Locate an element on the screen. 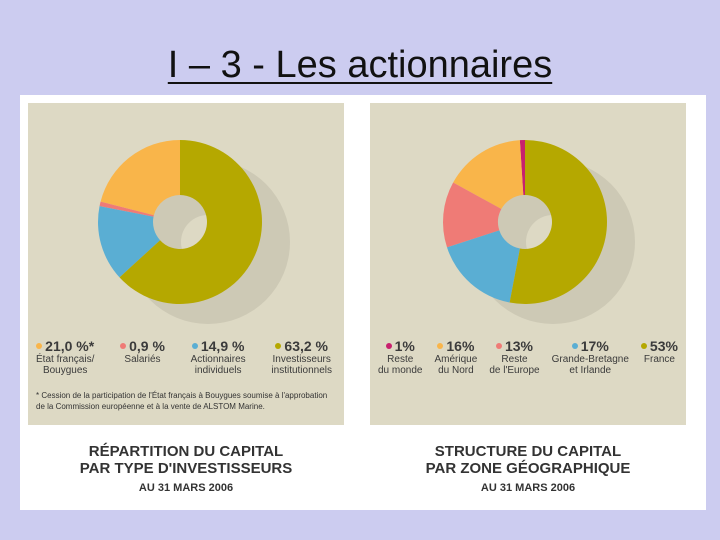  value-label: 0,9 % is located at coordinates (147, 346).